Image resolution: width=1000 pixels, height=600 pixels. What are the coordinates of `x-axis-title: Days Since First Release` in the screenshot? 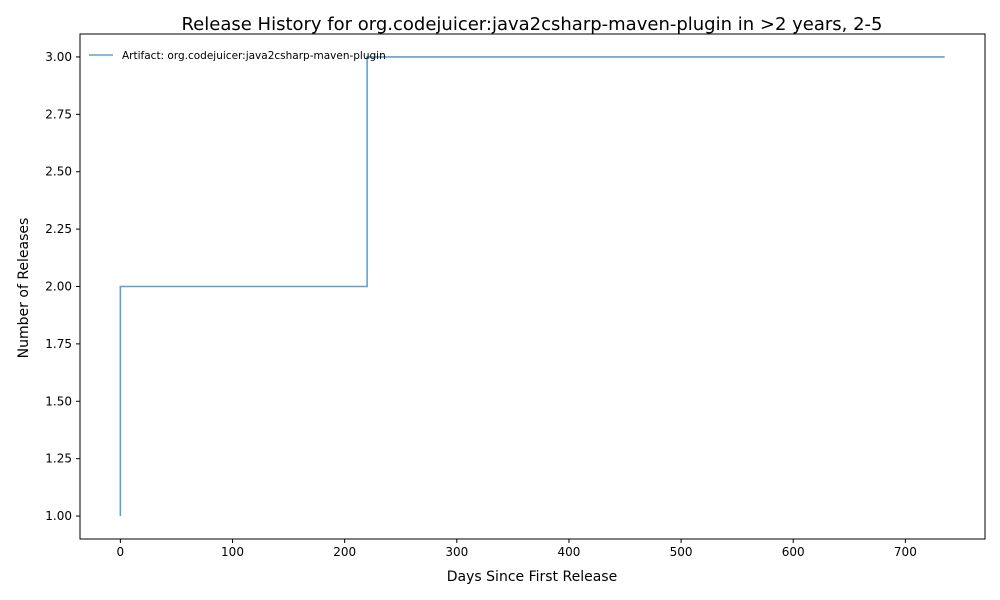 It's located at (532, 577).